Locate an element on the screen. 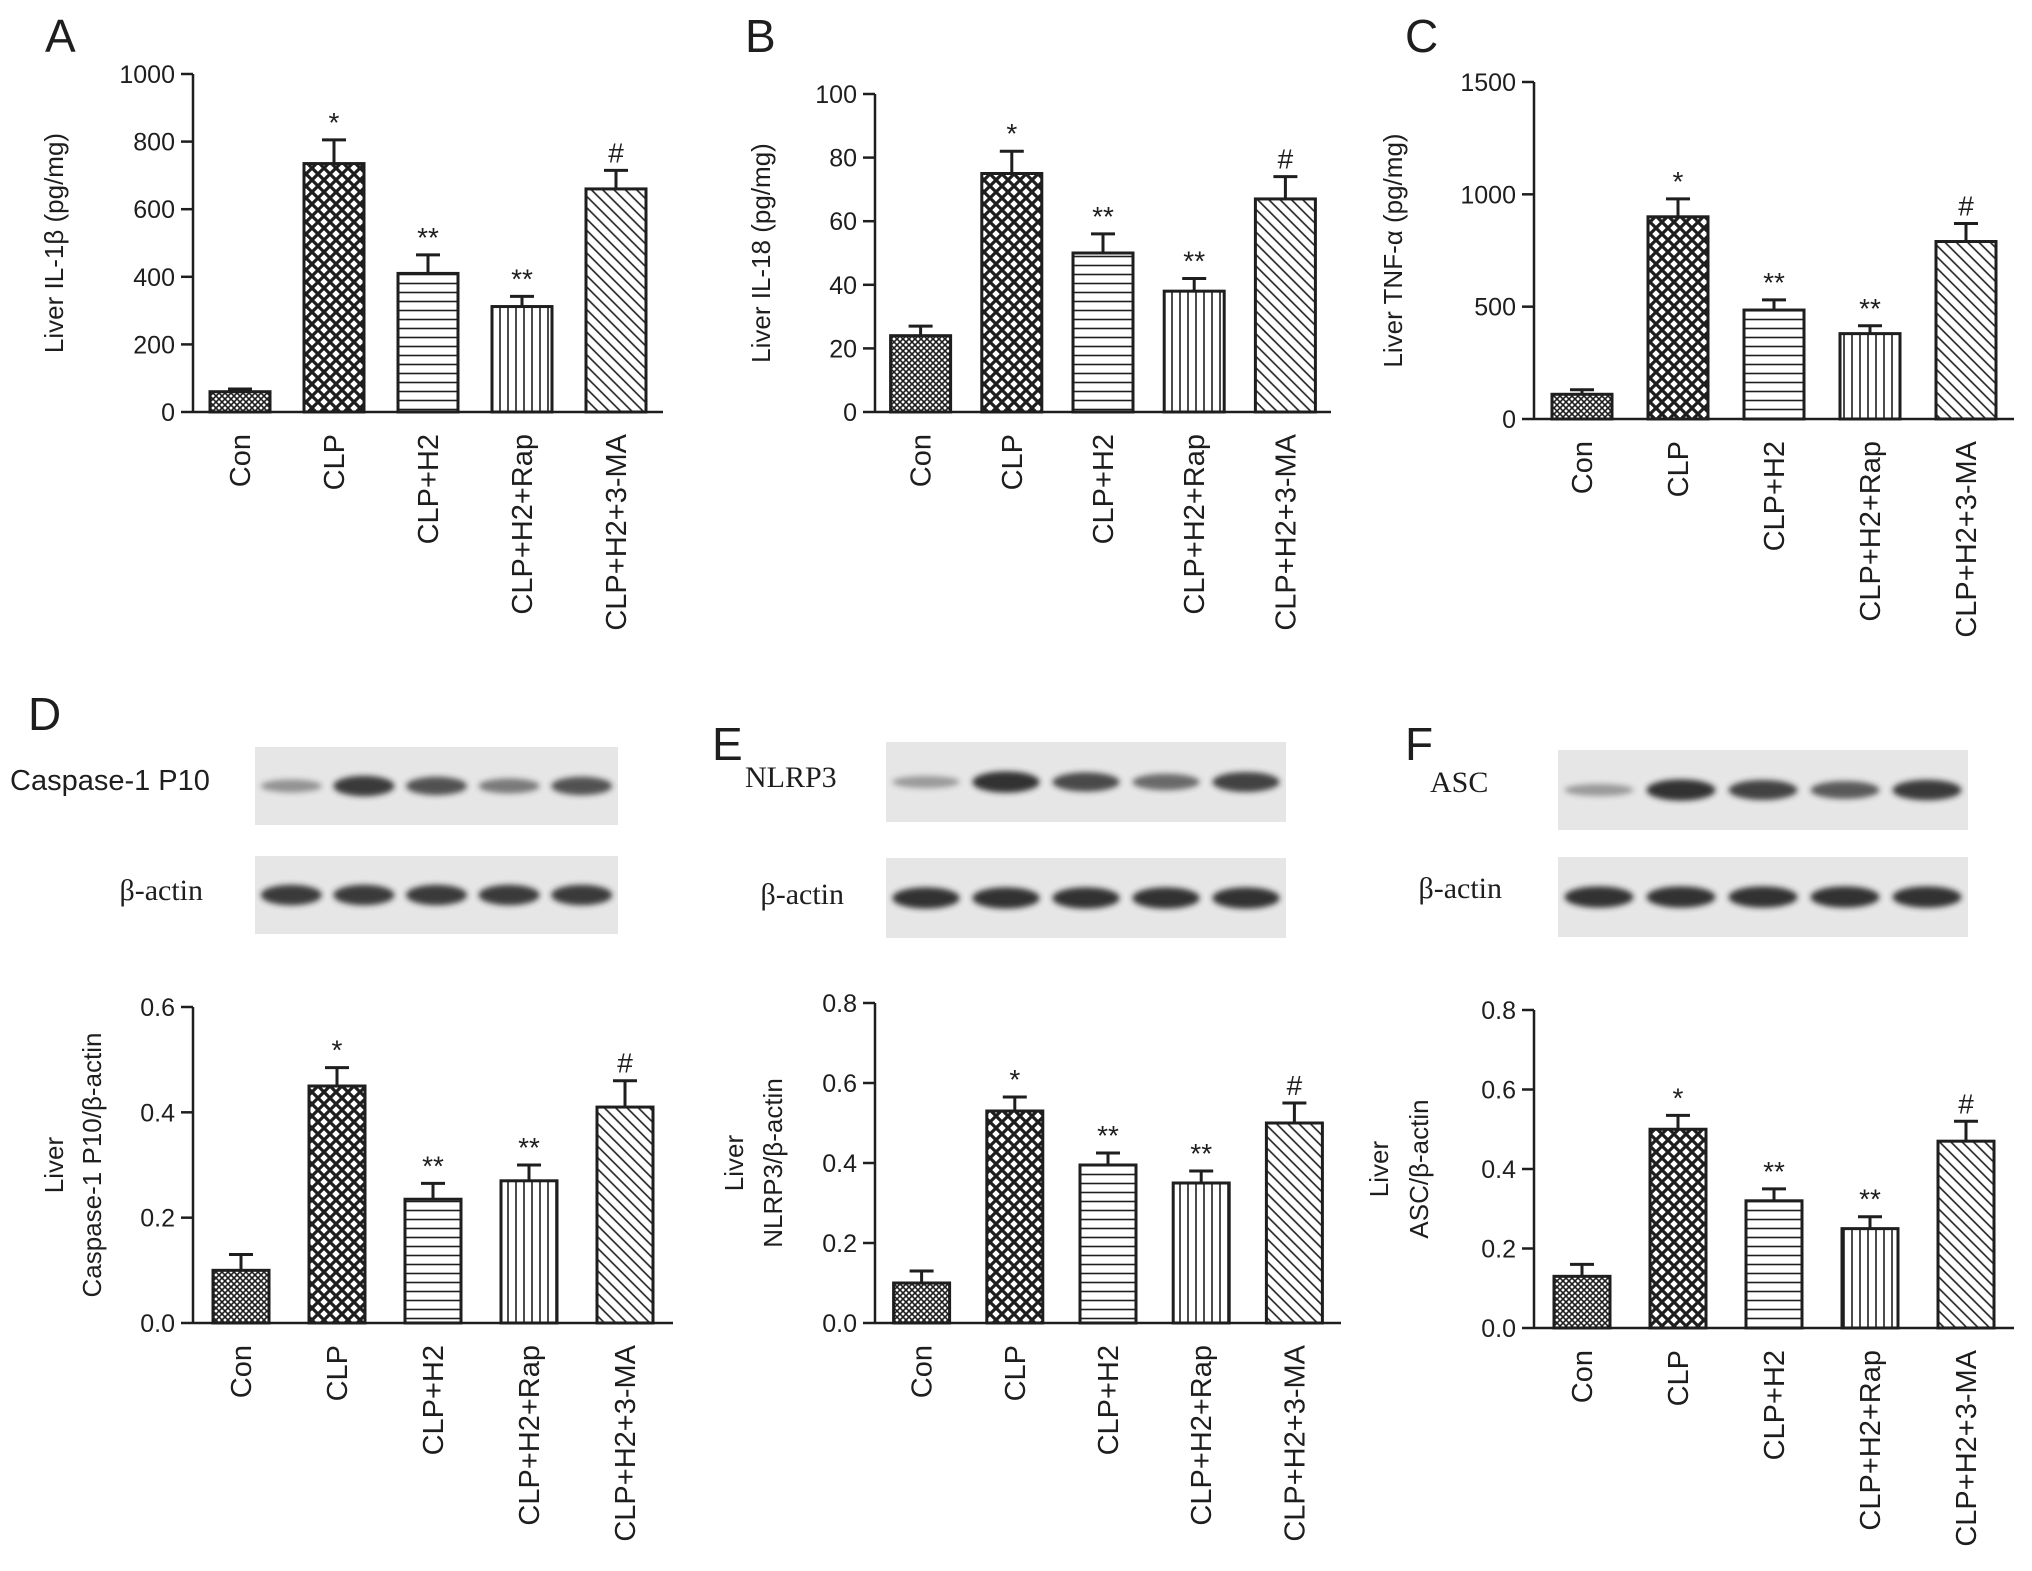 The width and height of the screenshot is (2032, 1571). y-tick-label: 500 is located at coordinates (1495, 308).